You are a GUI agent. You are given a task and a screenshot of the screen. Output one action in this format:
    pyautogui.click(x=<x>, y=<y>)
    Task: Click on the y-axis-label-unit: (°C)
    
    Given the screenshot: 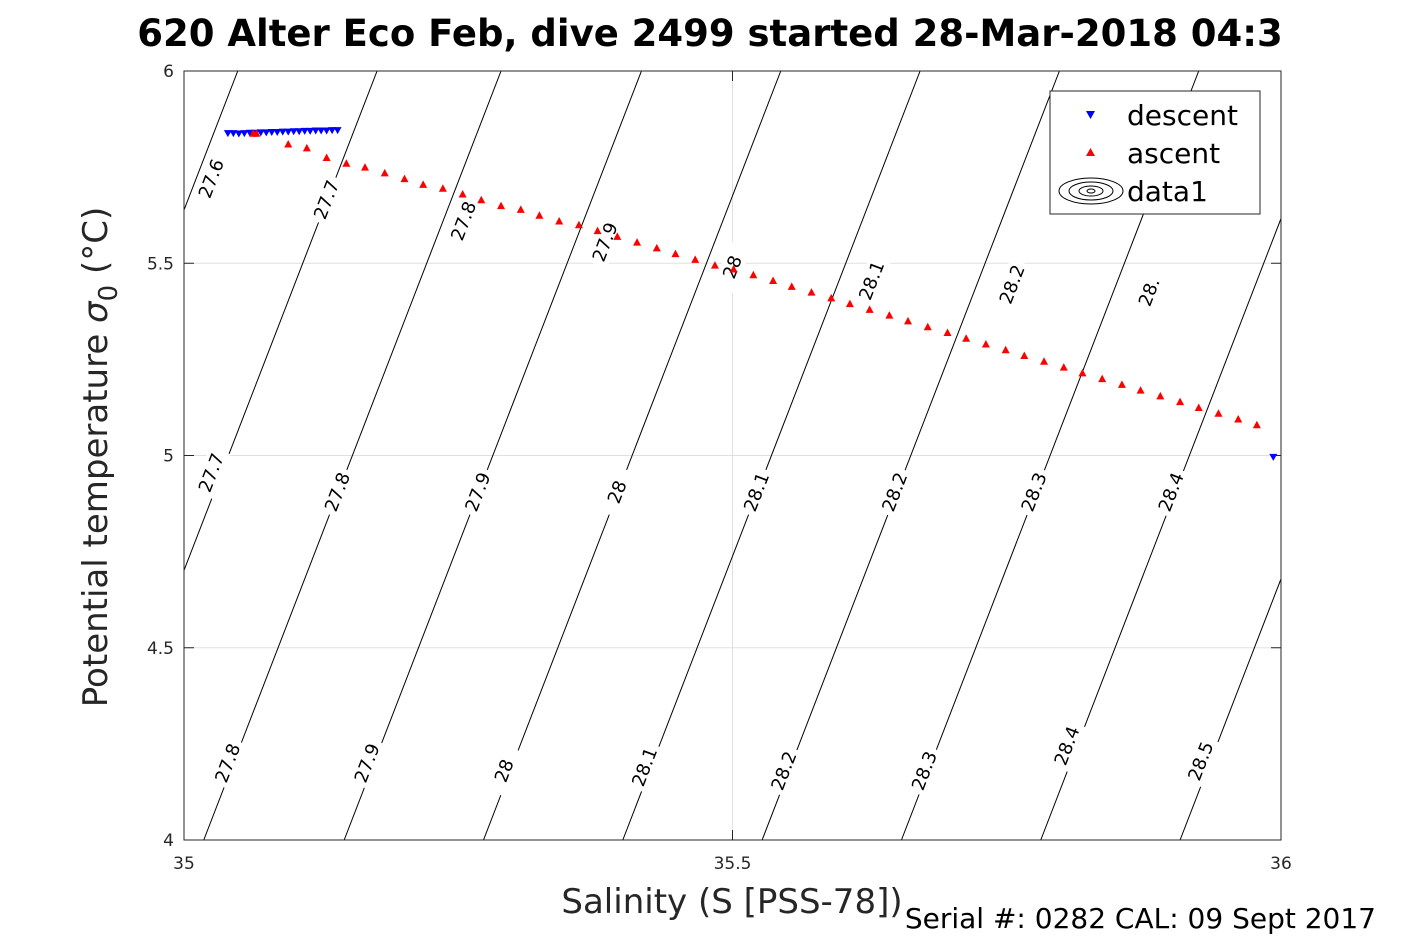 What is the action you would take?
    pyautogui.click(x=96, y=246)
    